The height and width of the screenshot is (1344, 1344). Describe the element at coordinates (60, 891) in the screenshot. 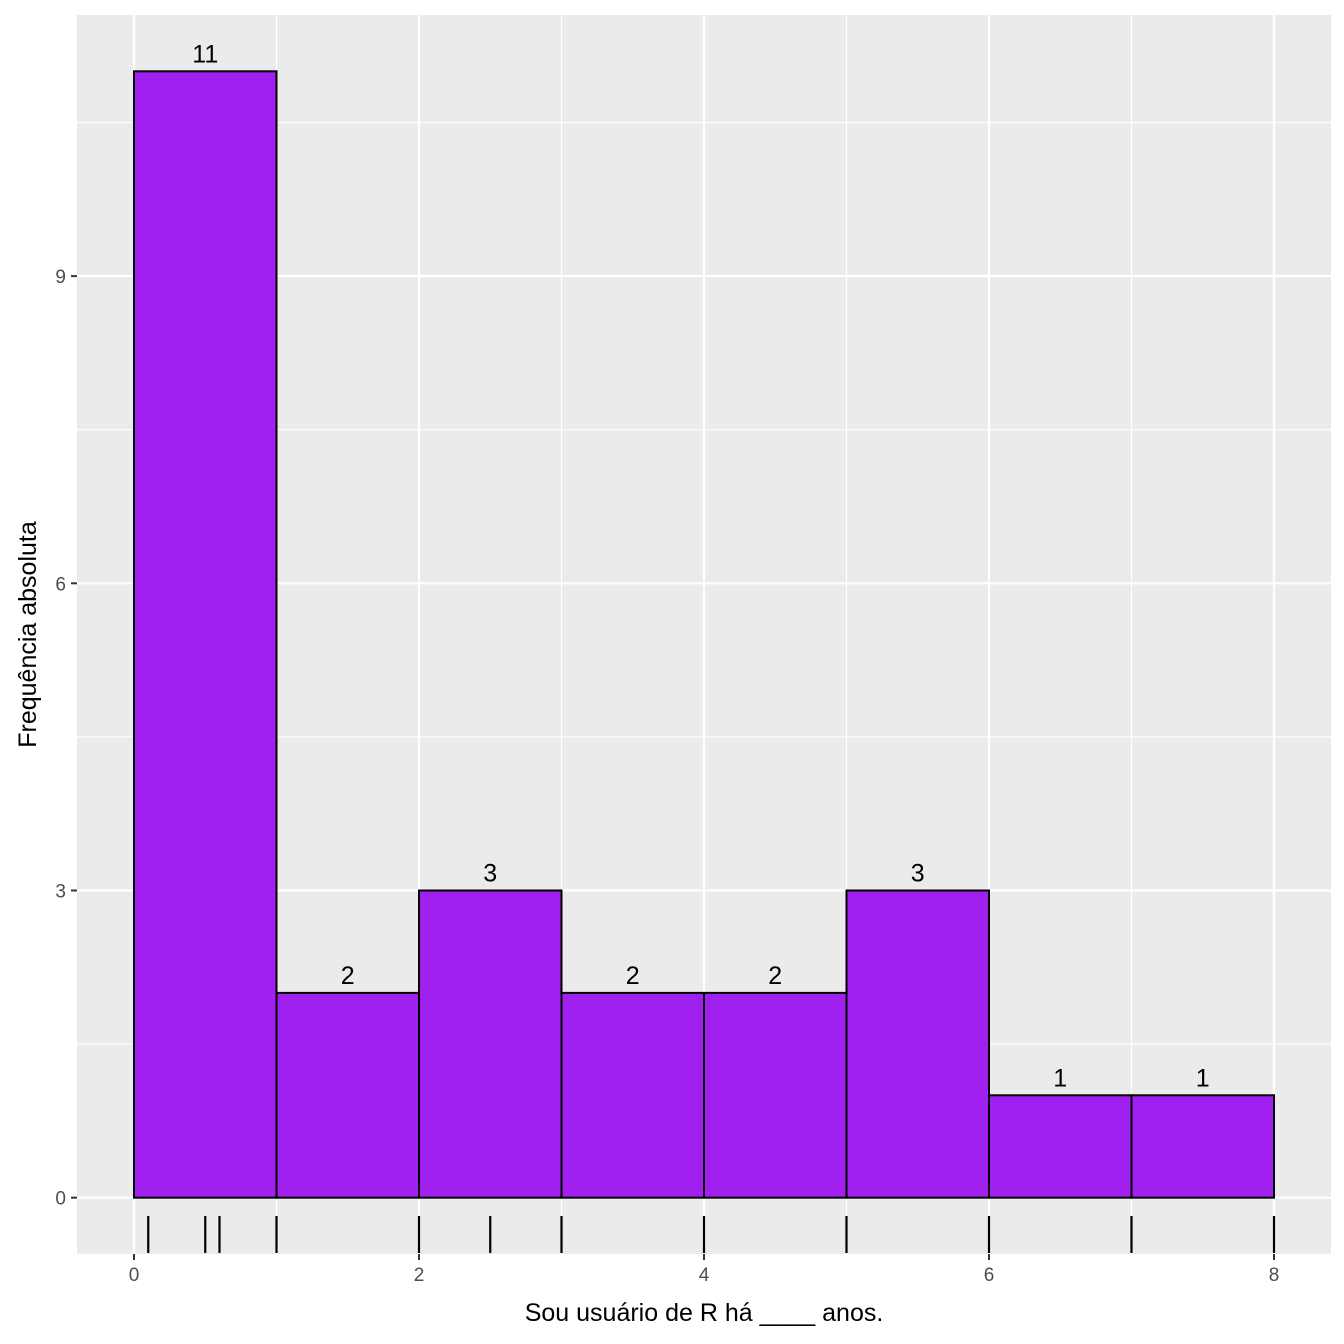

I see `y-tick-label: 3` at that location.